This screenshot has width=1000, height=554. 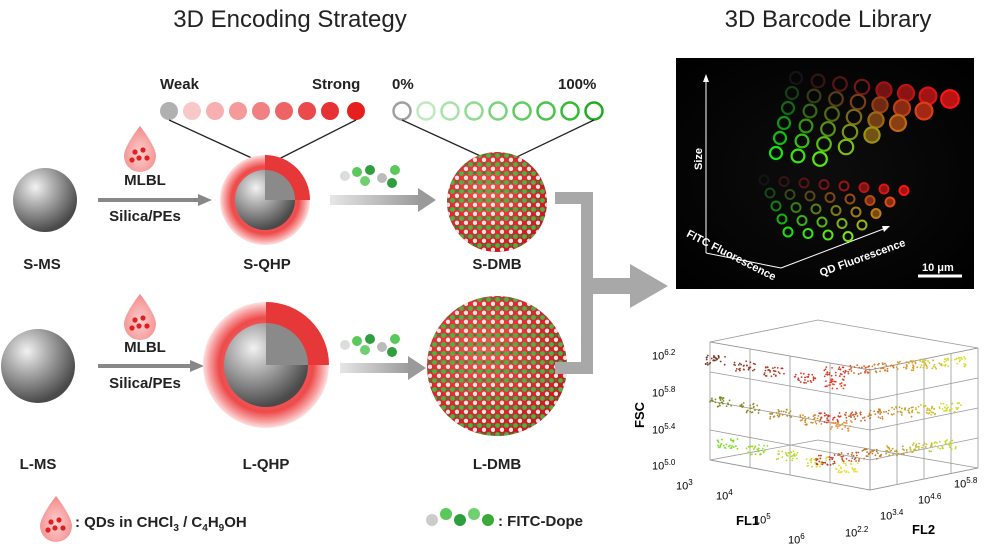 What do you see at coordinates (841, 405) in the screenshot?
I see `flow-scatter-plot` at bounding box center [841, 405].